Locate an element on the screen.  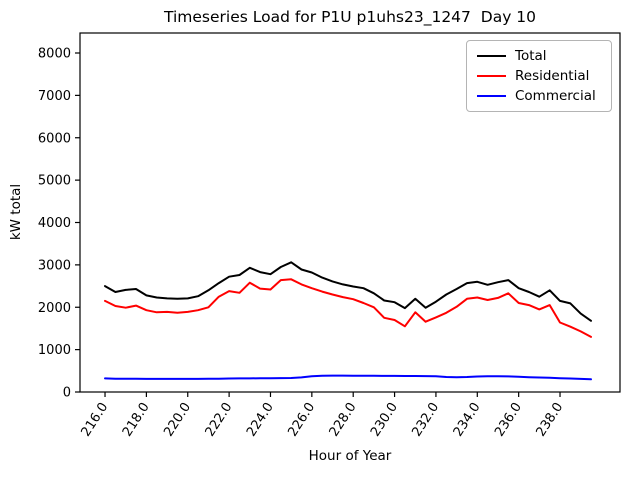
x-tick-label: 238.0 is located at coordinates (550, 419).